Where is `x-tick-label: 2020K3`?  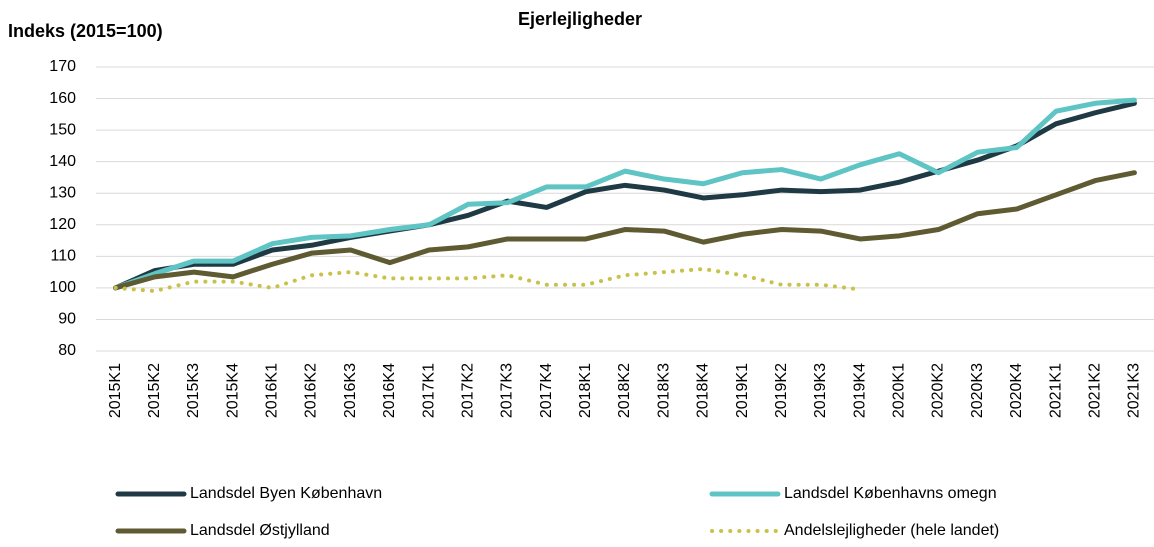 x-tick-label: 2020K3 is located at coordinates (977, 390).